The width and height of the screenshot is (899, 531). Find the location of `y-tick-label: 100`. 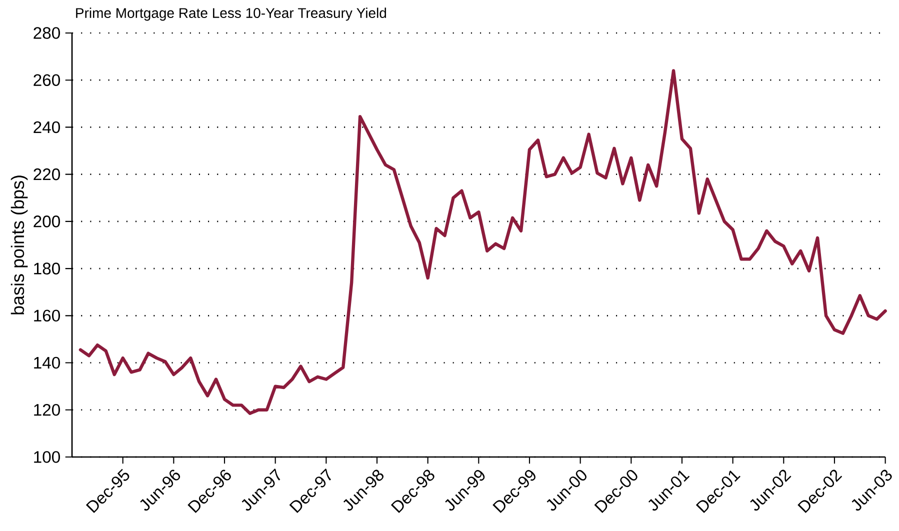

y-tick-label: 100 is located at coordinates (47, 457).